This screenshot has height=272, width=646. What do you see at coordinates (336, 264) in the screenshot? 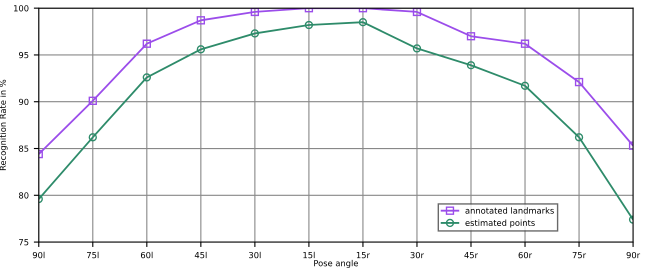
I see `x-axis-title: Pose angle` at bounding box center [336, 264].